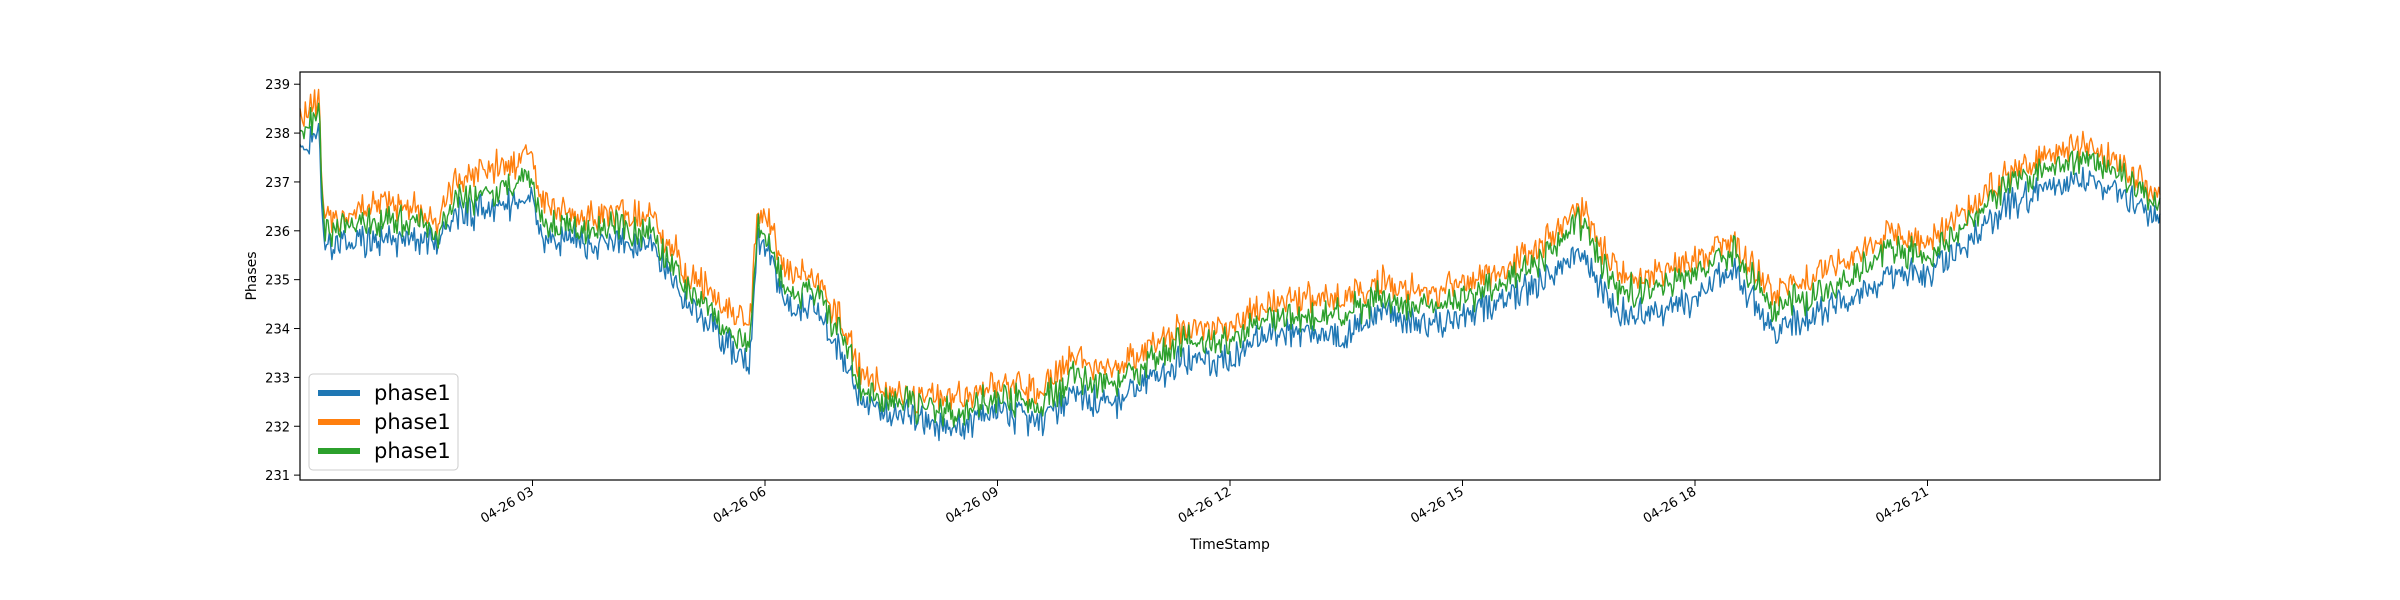  Describe the element at coordinates (252, 275) in the screenshot. I see `y-axis-label: Phases` at that location.